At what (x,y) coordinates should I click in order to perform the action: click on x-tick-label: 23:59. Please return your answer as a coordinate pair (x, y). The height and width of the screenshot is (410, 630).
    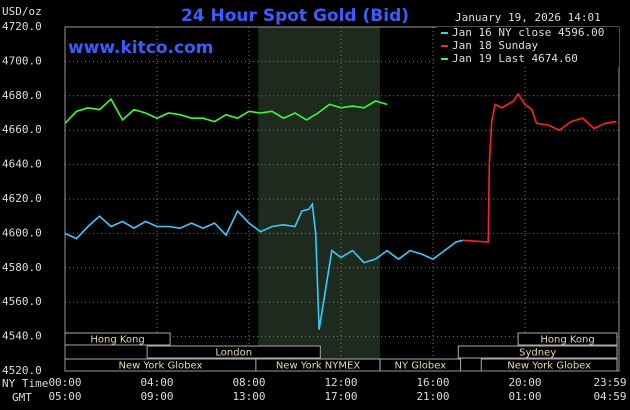
    Looking at the image, I should click on (609, 382).